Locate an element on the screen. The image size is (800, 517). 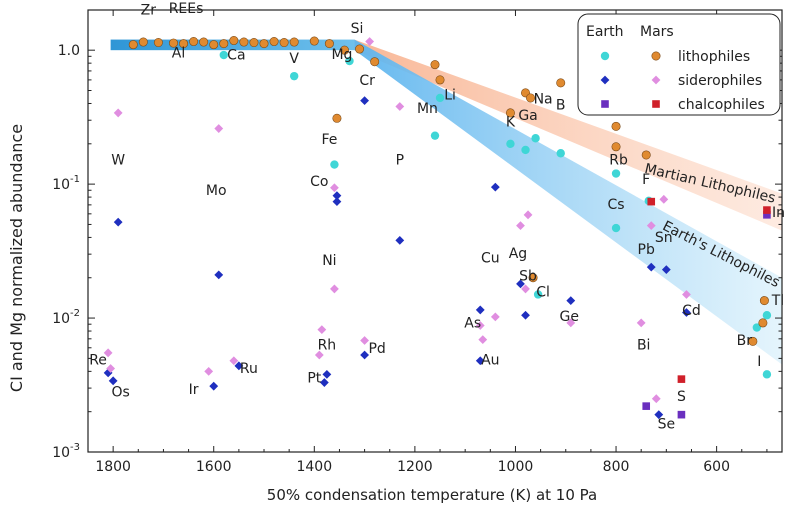
legend-earth-siderophiles-marker is located at coordinates (605, 80).